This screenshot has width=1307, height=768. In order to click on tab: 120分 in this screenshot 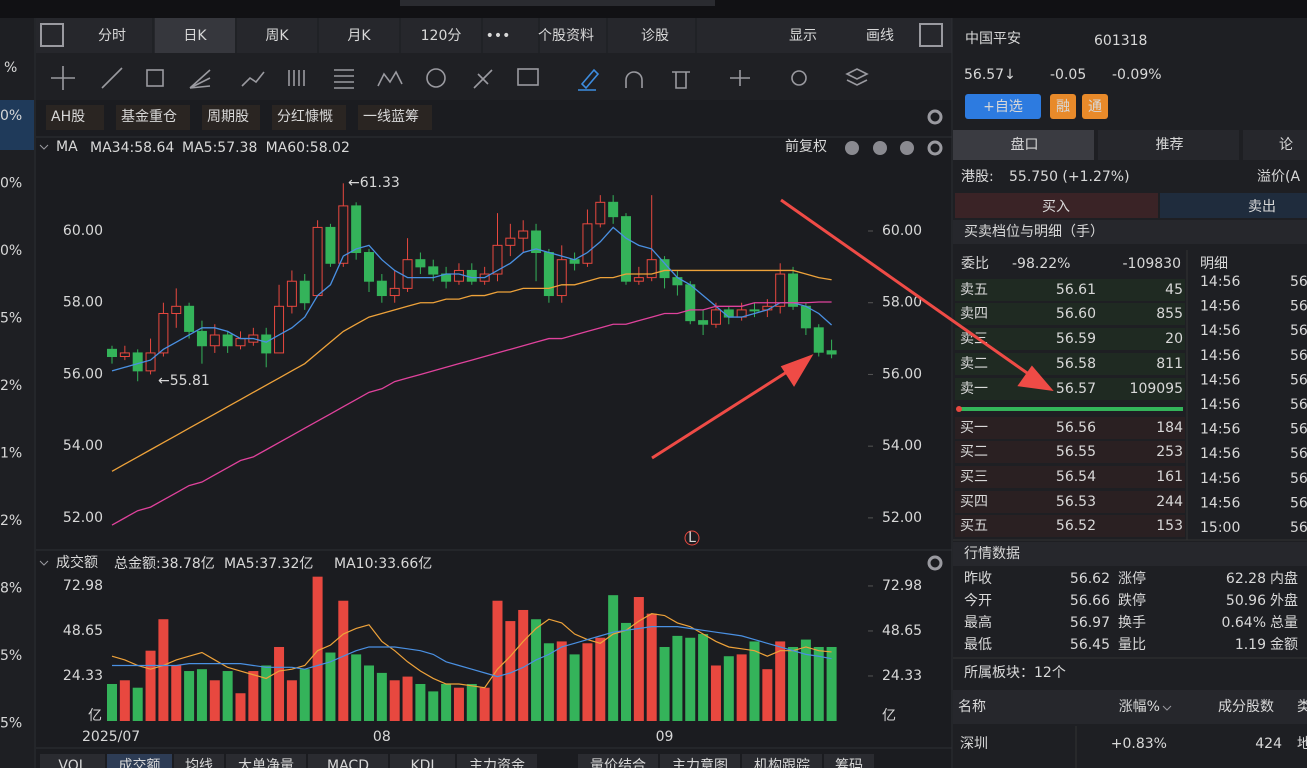, I will do `click(441, 36)`.